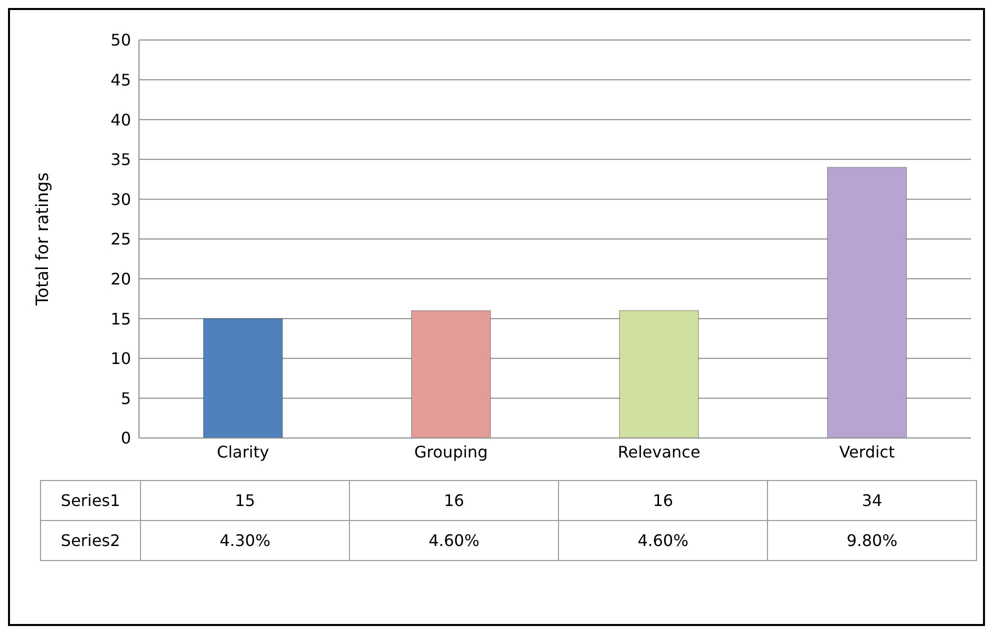 The height and width of the screenshot is (634, 989). Describe the element at coordinates (90, 540) in the screenshot. I see `text: Series2` at that location.